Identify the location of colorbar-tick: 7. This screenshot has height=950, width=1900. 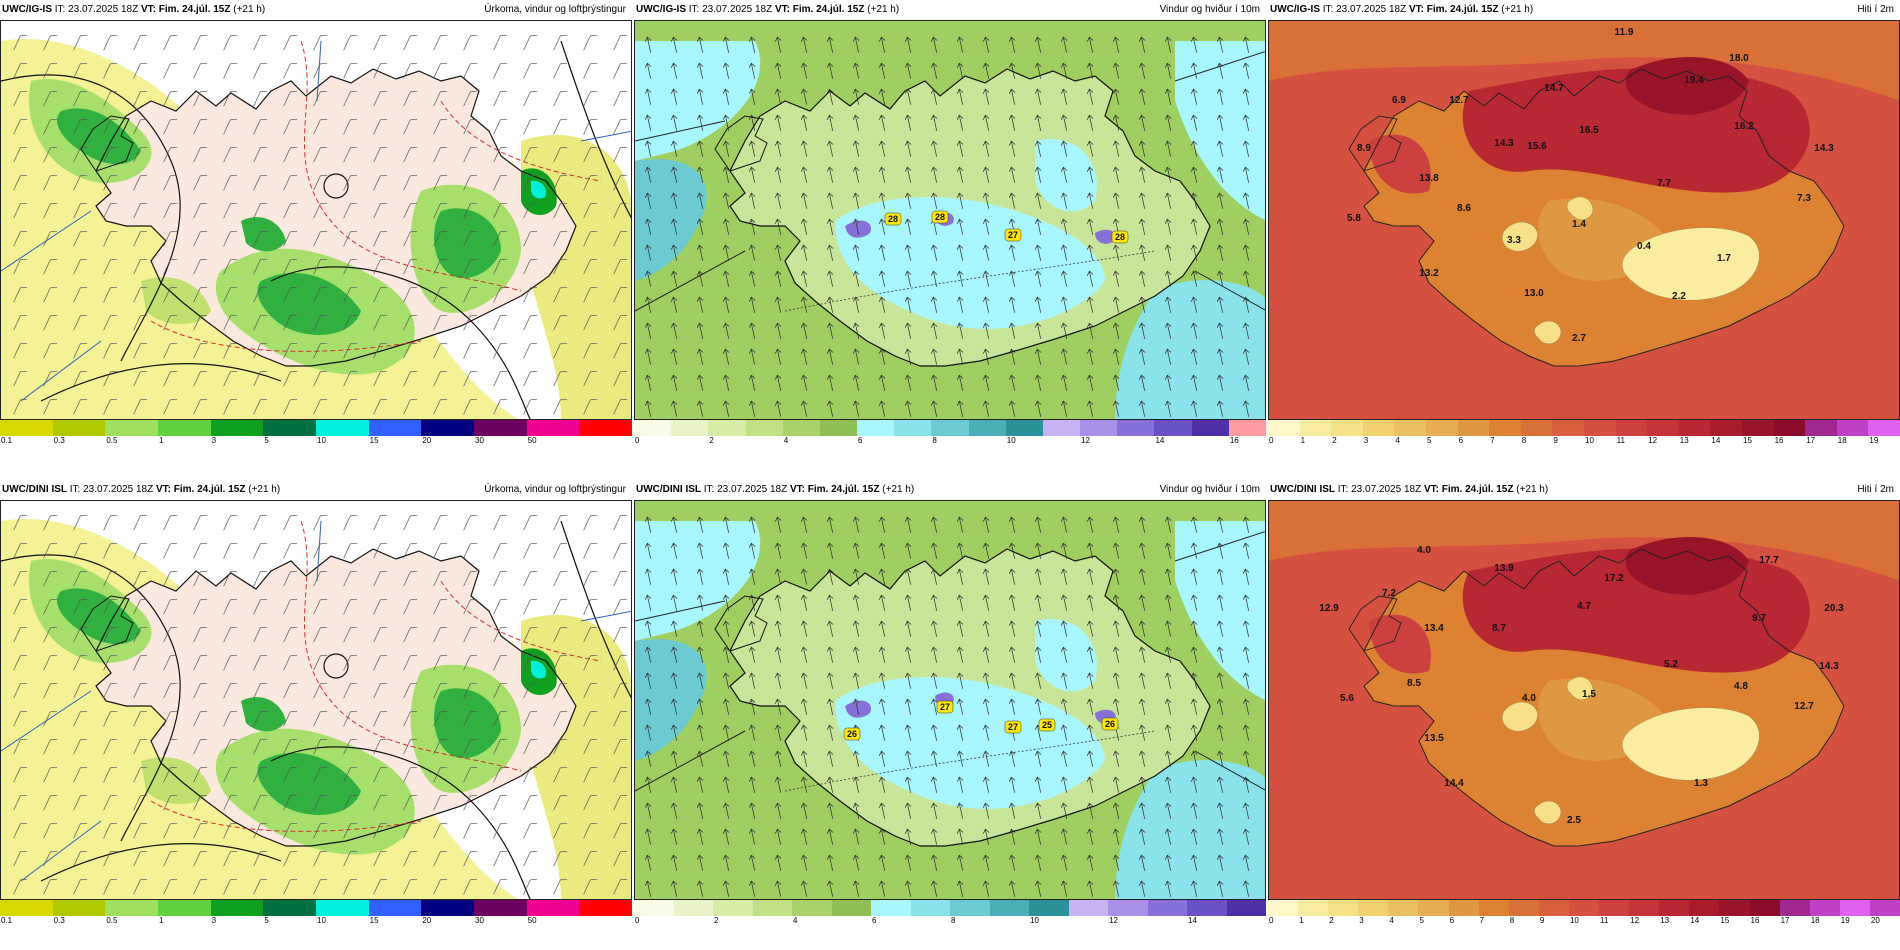
(1482, 920).